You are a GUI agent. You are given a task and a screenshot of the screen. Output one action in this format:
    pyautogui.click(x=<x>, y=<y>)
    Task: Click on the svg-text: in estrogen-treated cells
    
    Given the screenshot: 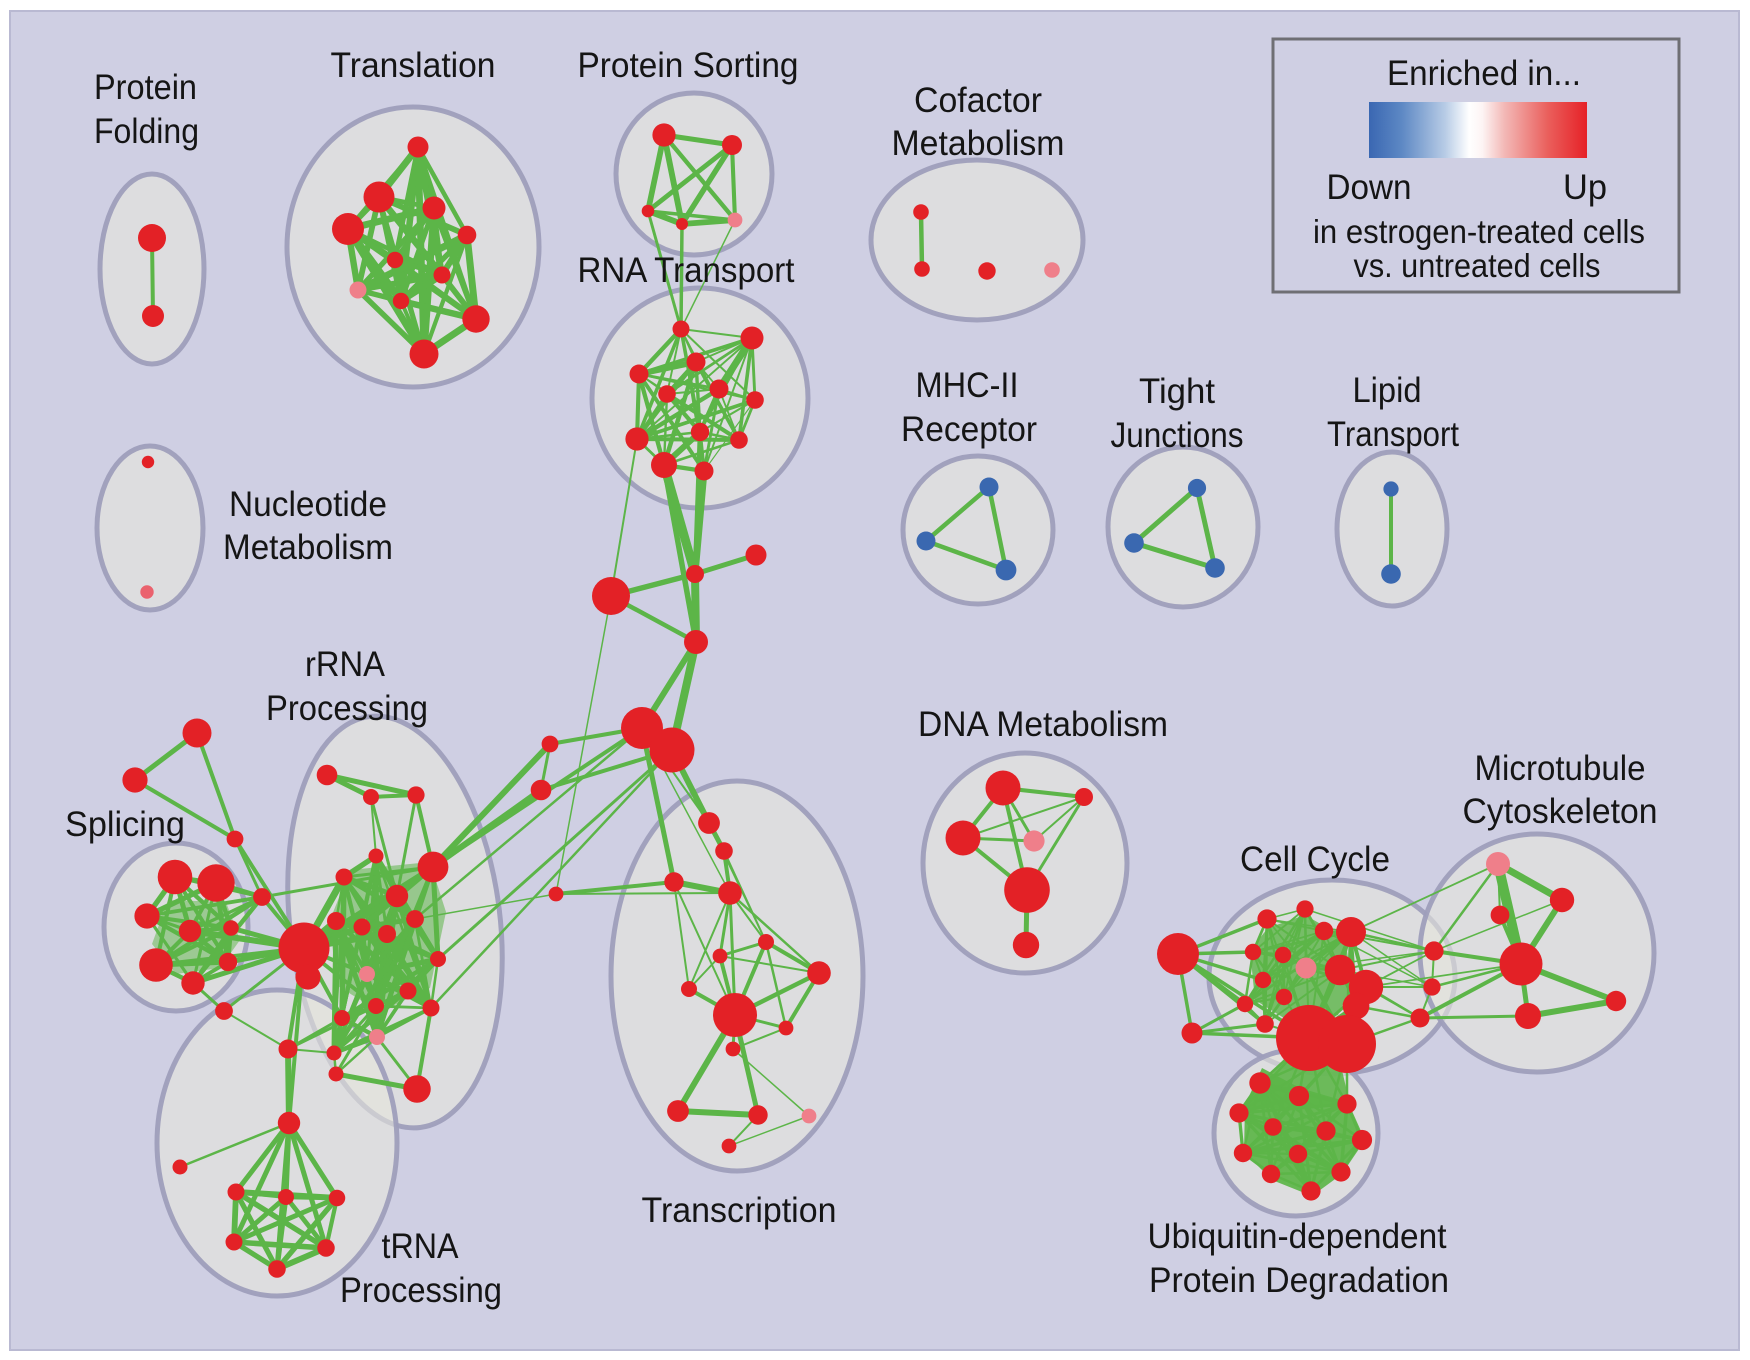 What is the action you would take?
    pyautogui.click(x=1479, y=231)
    